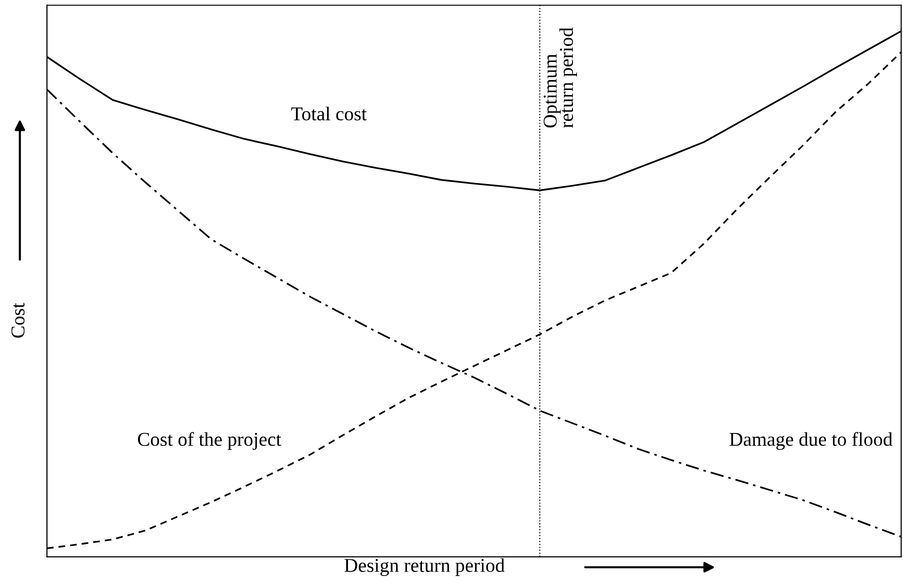  Describe the element at coordinates (424, 567) in the screenshot. I see `x-axis-title: Design return period` at that location.